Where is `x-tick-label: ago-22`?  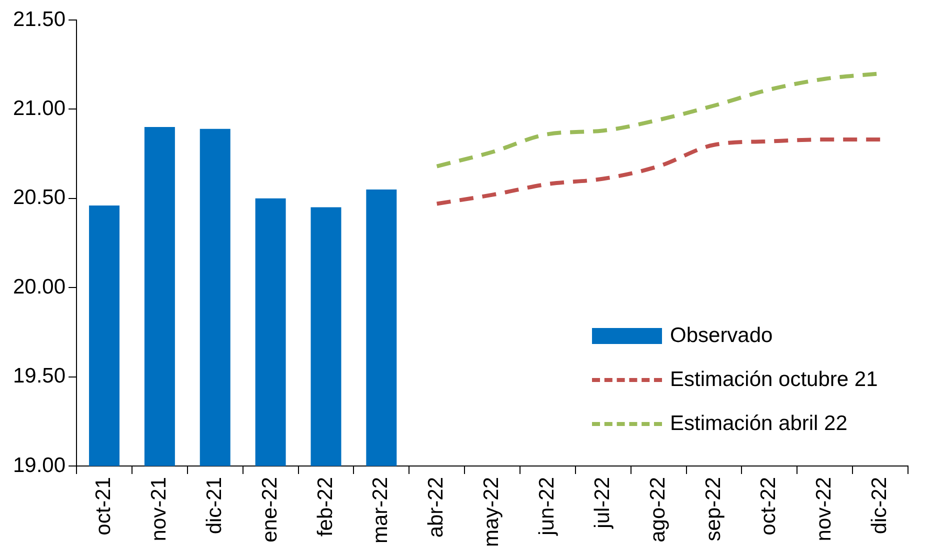 x-tick-label: ago-22 is located at coordinates (658, 509).